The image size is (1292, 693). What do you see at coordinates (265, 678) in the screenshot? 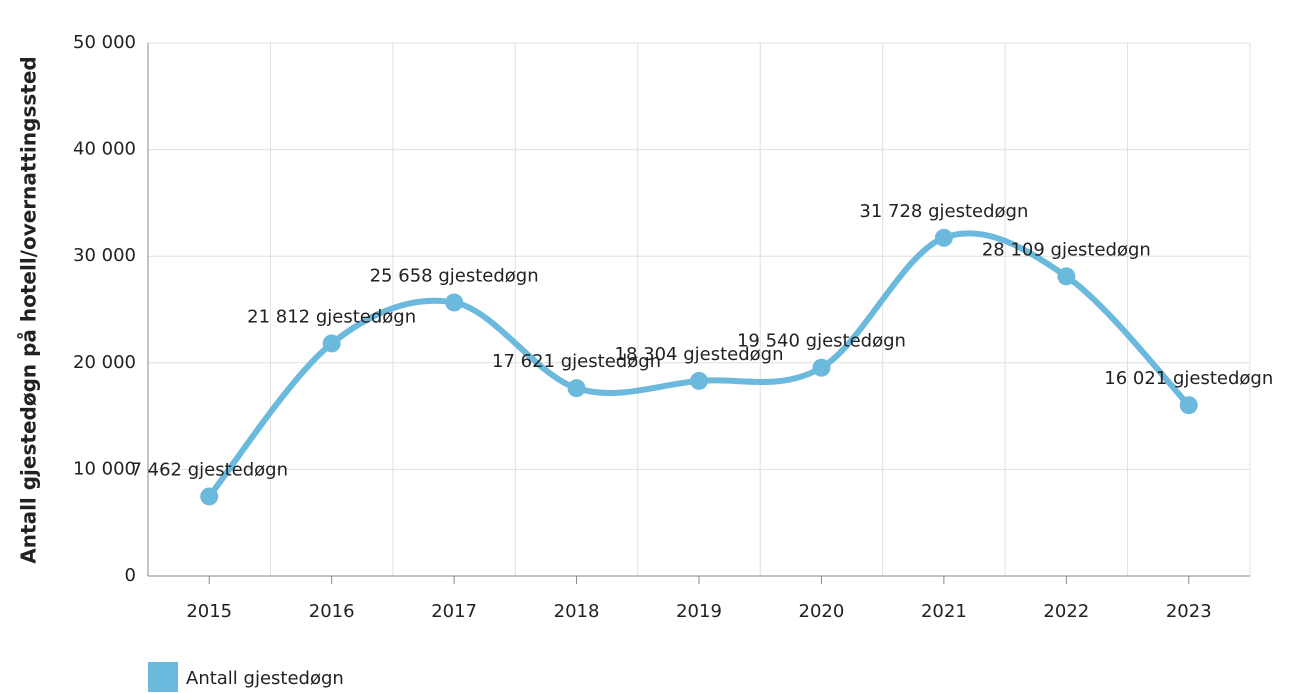
I see `legend-label: Antall gjestedøgn` at bounding box center [265, 678].